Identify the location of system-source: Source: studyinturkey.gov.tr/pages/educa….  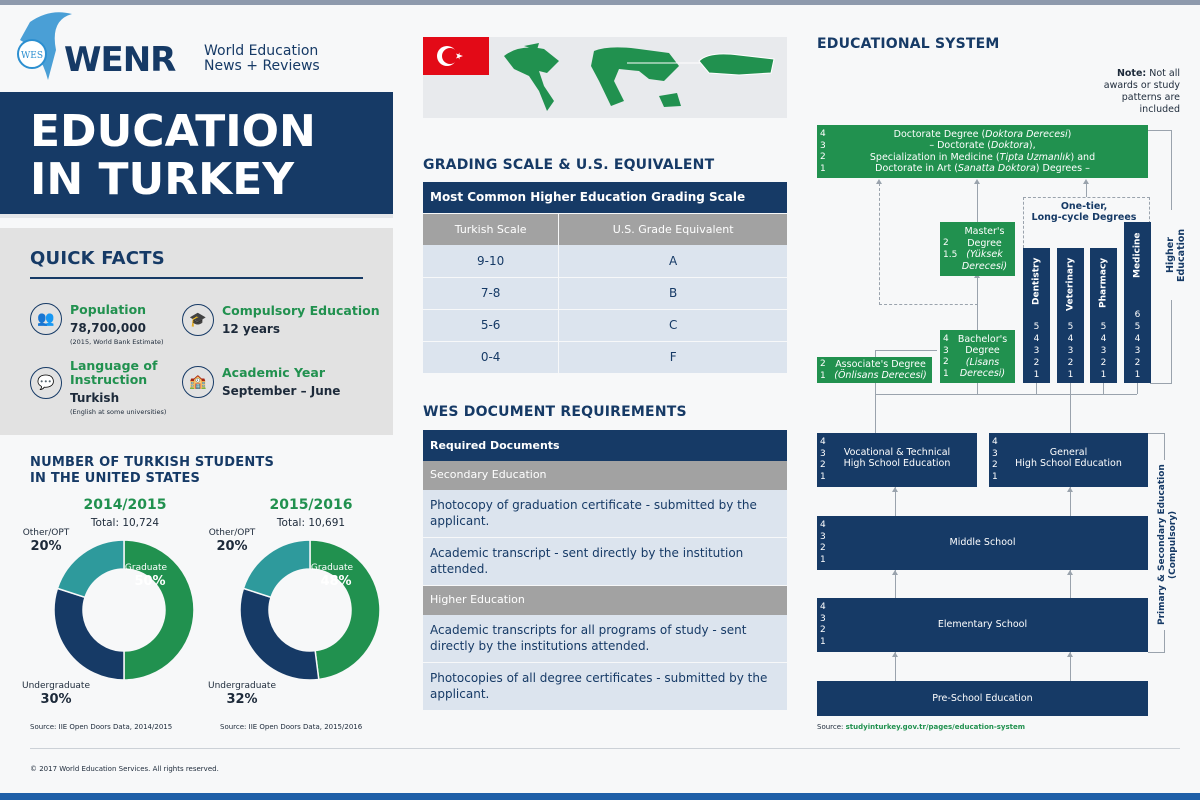
(921, 727).